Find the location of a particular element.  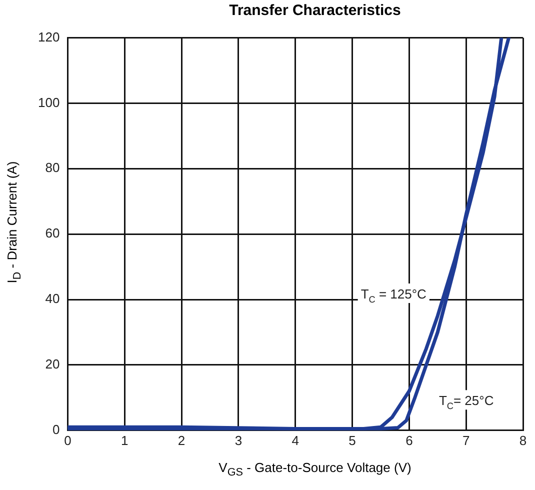

x-axis-title: V$_{GS}$ - Gate-to-Source Voltage (V) is located at coordinates (315, 469).